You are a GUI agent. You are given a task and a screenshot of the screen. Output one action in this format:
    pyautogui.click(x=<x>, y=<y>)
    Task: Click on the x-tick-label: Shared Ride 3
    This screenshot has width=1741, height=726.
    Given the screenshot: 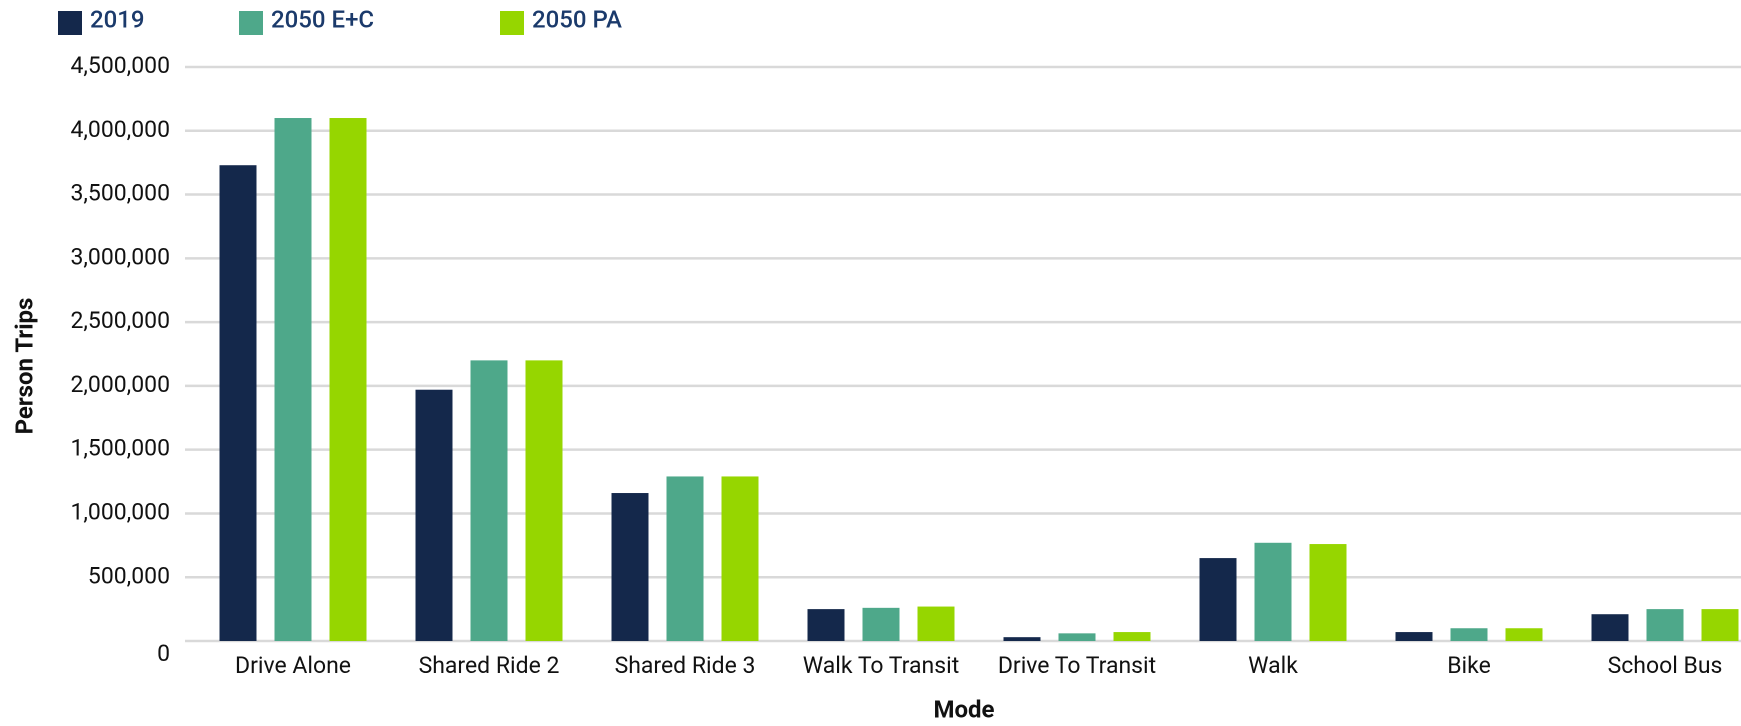 What is the action you would take?
    pyautogui.click(x=685, y=665)
    